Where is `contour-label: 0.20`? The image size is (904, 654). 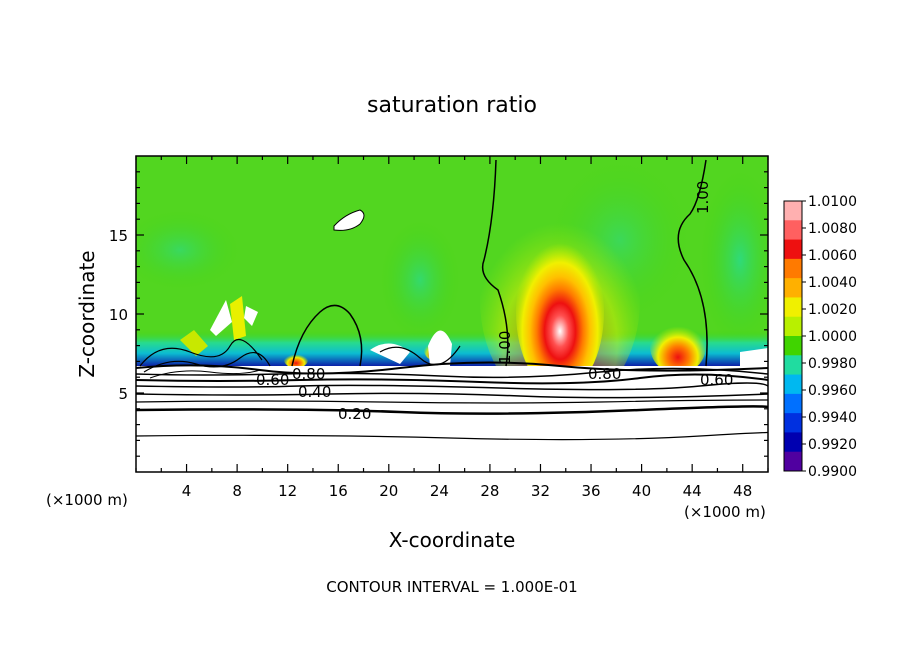
contour-label: 0.20 is located at coordinates (354, 414).